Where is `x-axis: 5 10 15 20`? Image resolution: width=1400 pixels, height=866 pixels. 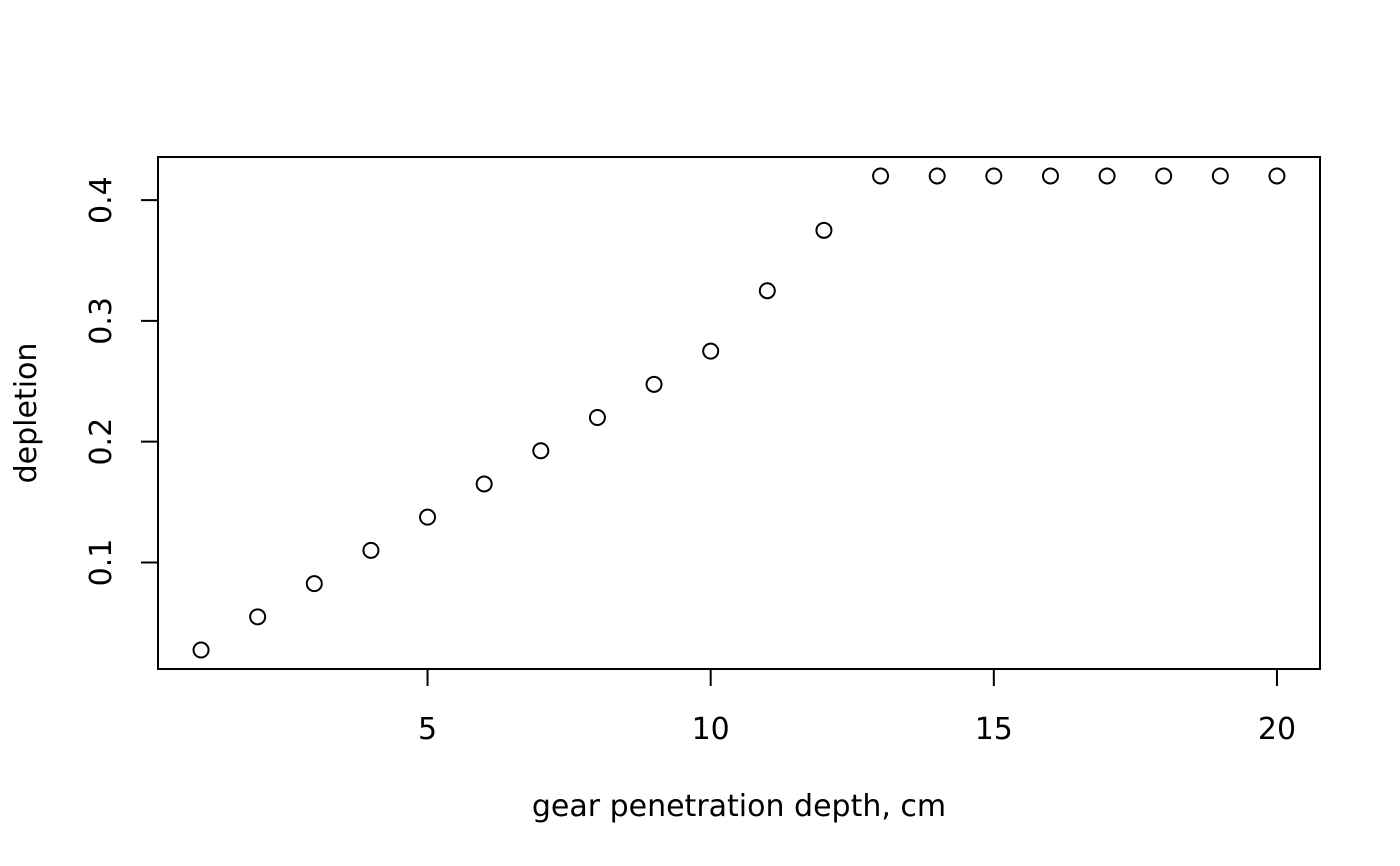
x-axis: 5 10 15 20 is located at coordinates (857, 707).